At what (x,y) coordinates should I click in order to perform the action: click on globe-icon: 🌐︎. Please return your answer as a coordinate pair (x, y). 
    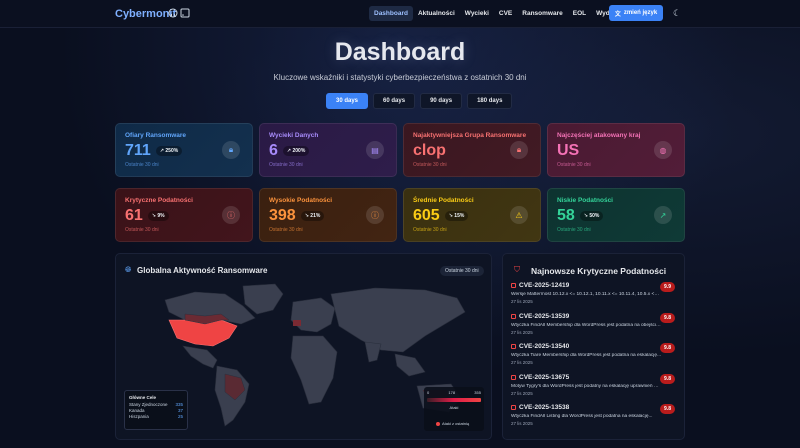
    Looking at the image, I should click on (128, 269).